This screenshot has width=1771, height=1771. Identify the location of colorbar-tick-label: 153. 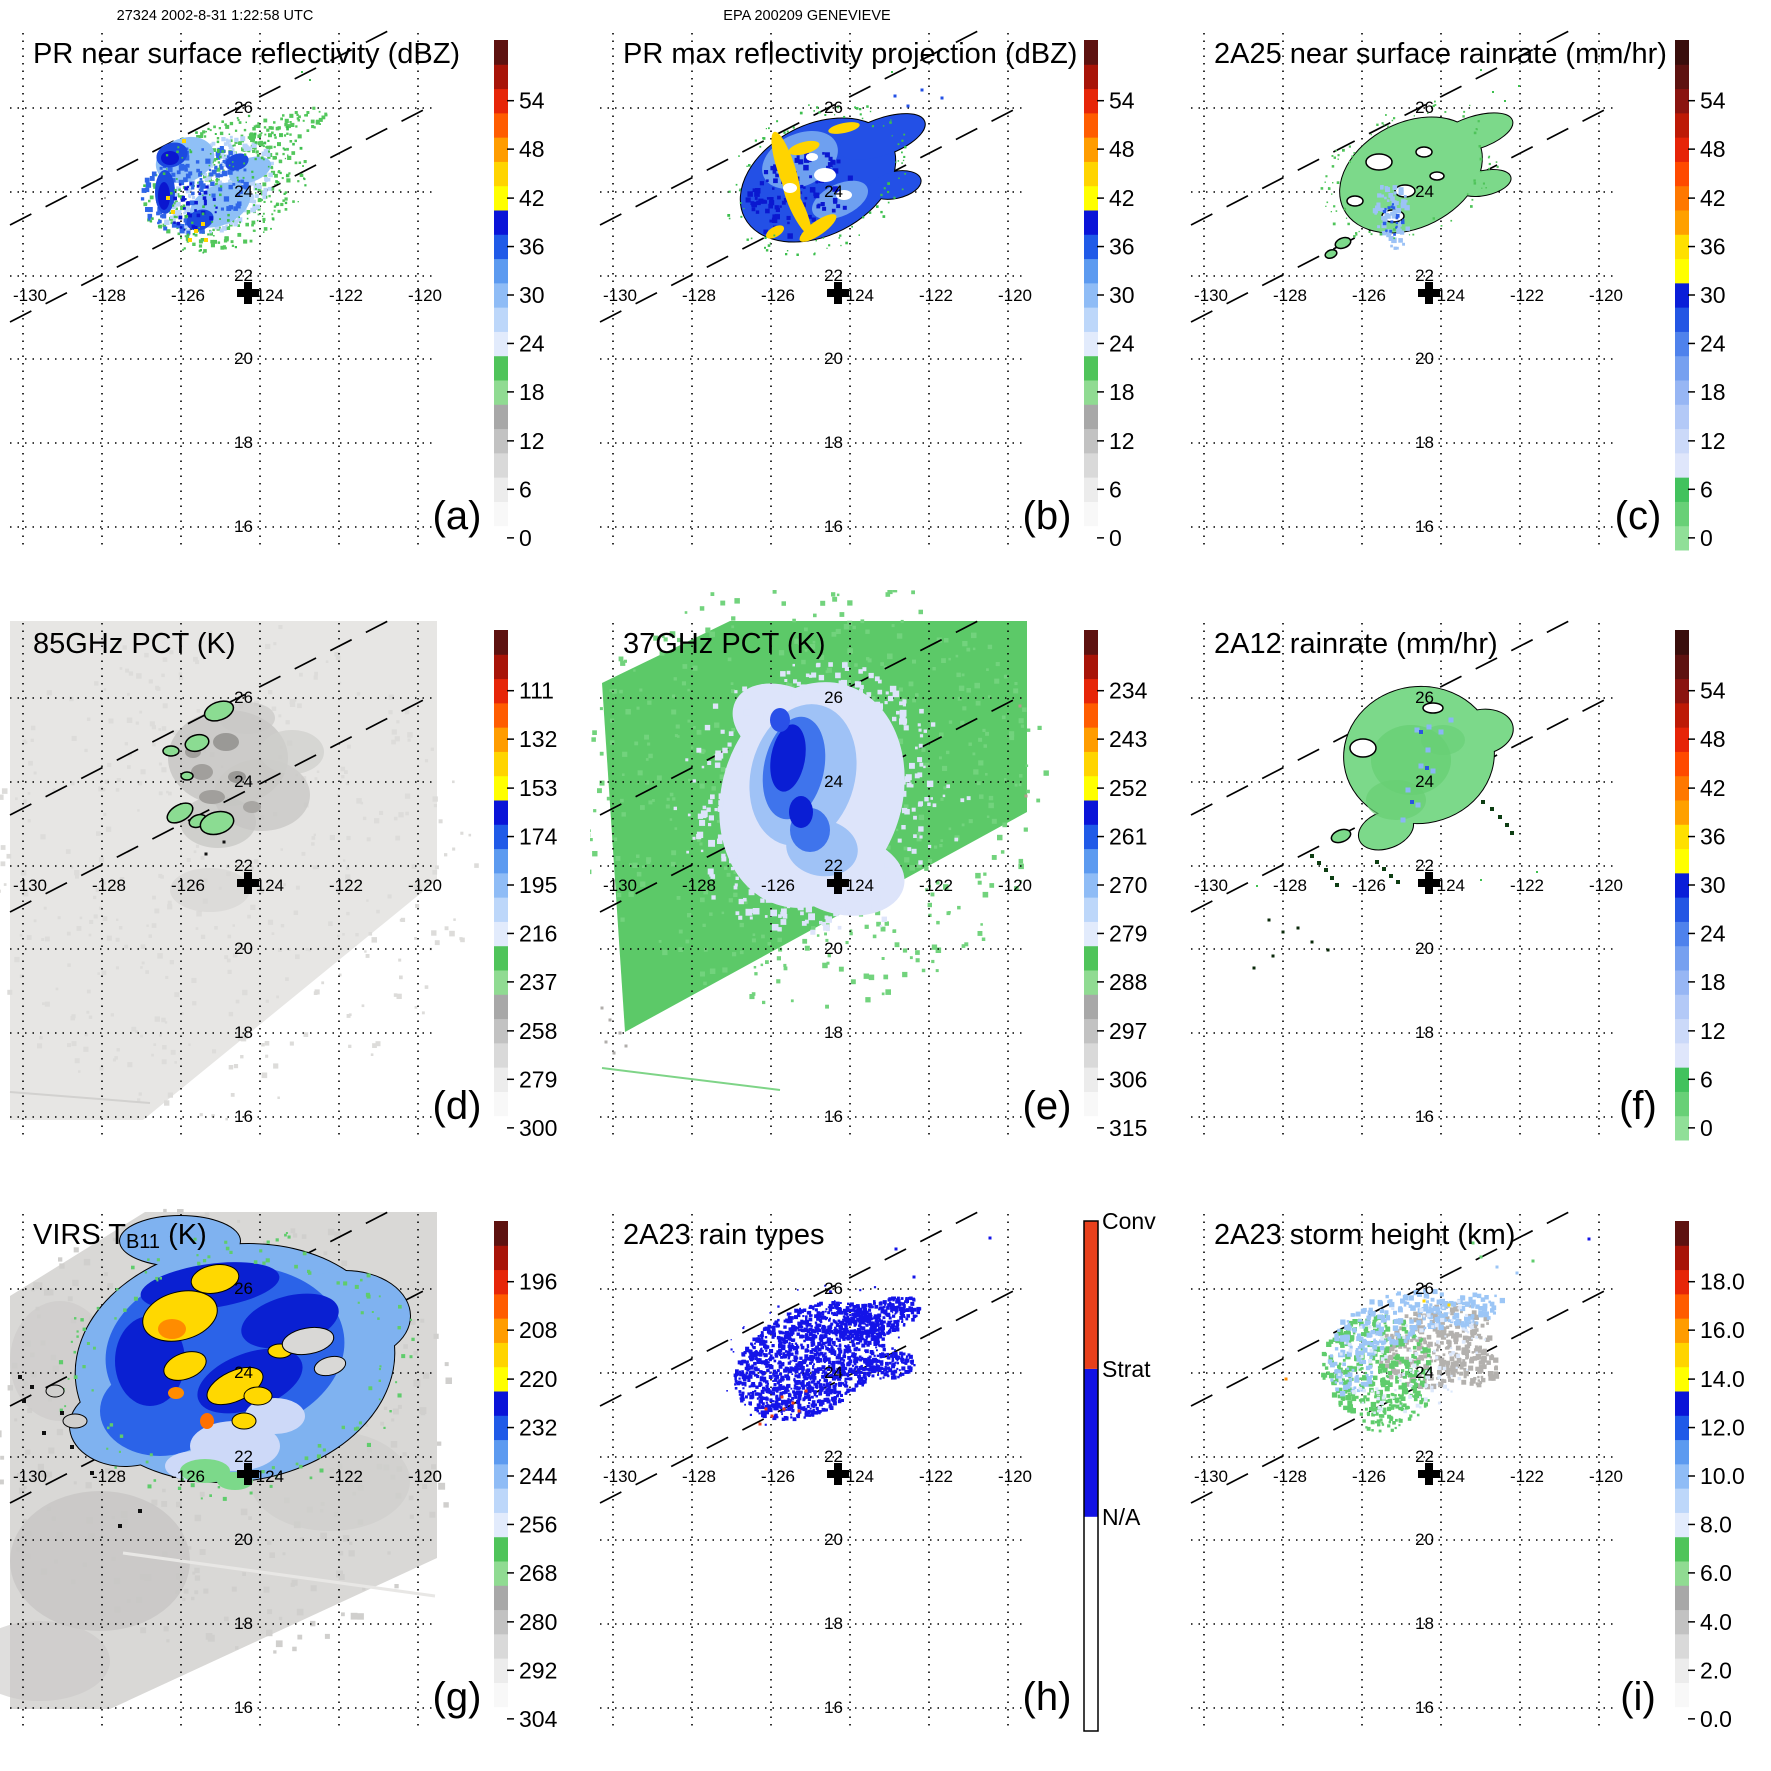
(538, 788).